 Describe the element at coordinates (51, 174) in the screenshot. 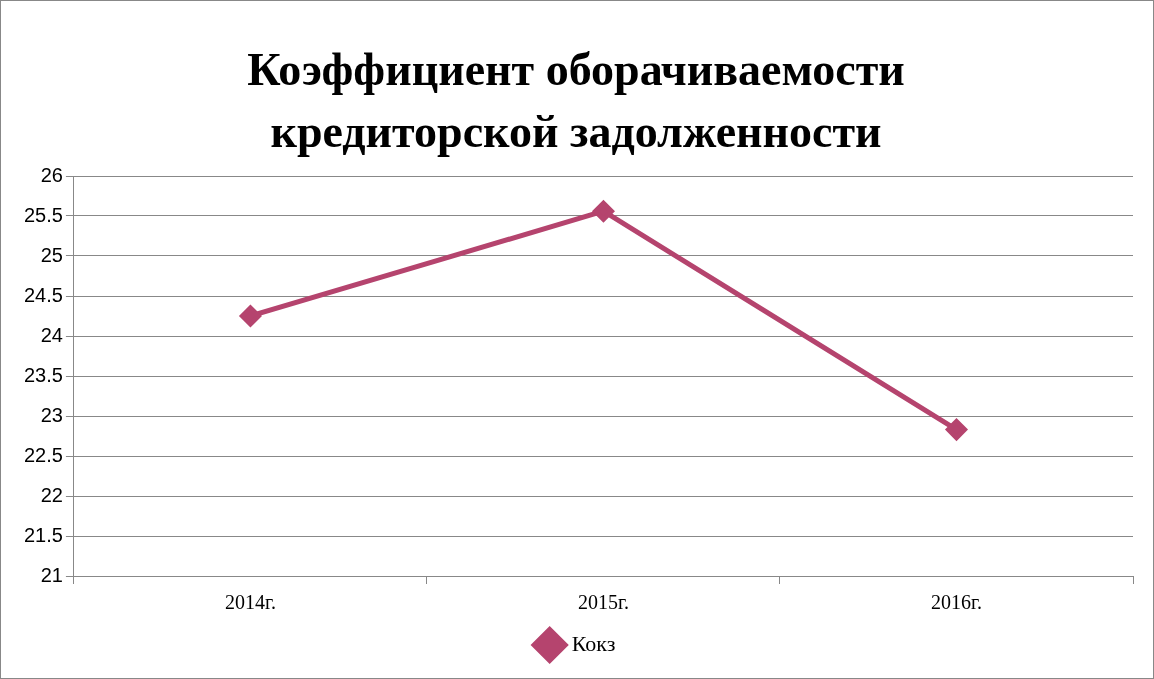

I see `y-tick-label: 26` at that location.